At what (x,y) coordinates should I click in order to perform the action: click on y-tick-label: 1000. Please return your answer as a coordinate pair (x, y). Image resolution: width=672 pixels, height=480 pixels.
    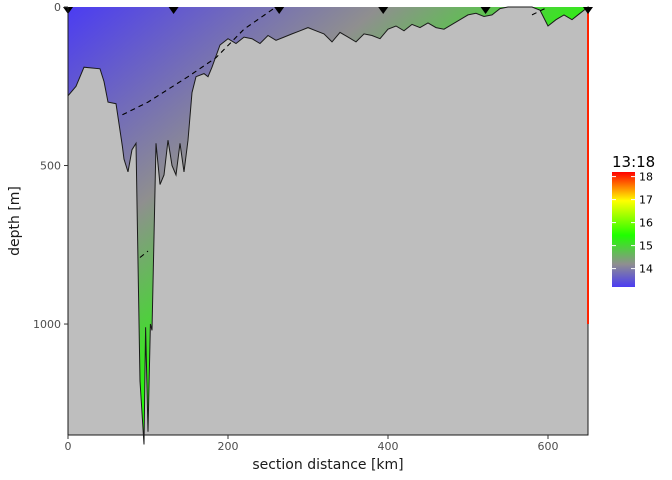
    Looking at the image, I should click on (47, 324).